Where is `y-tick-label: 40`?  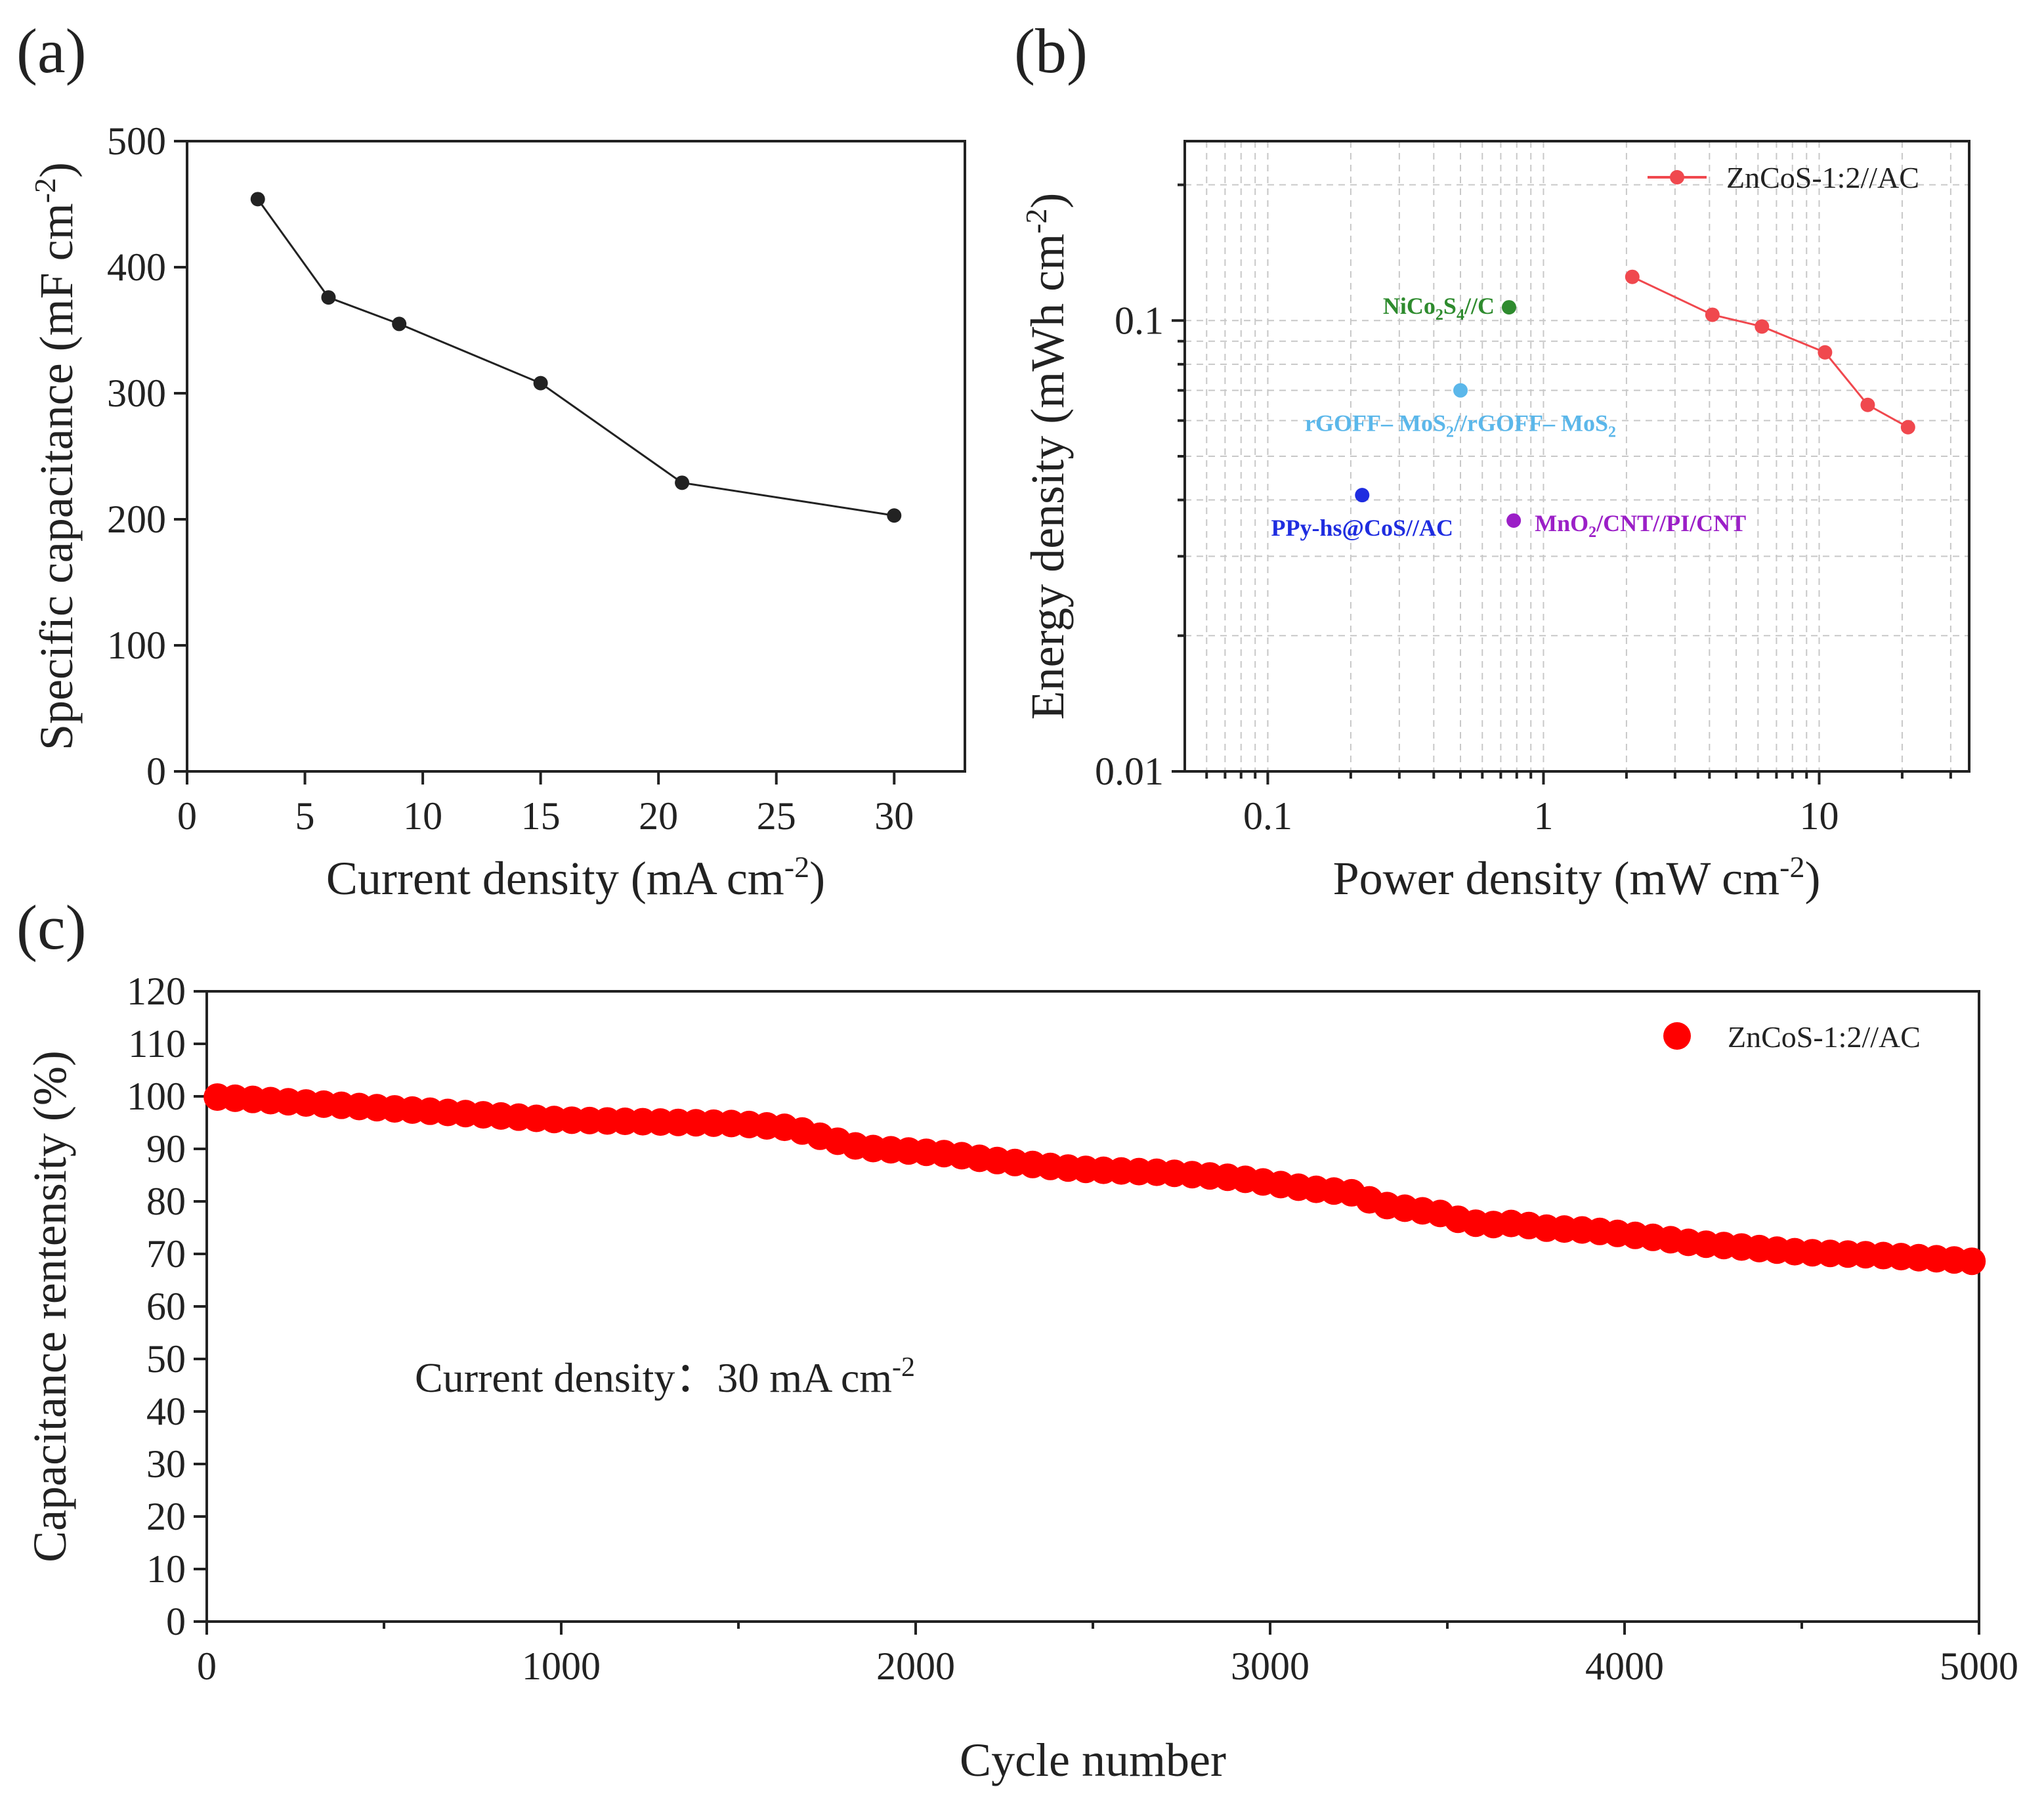 y-tick-label: 40 is located at coordinates (166, 1412).